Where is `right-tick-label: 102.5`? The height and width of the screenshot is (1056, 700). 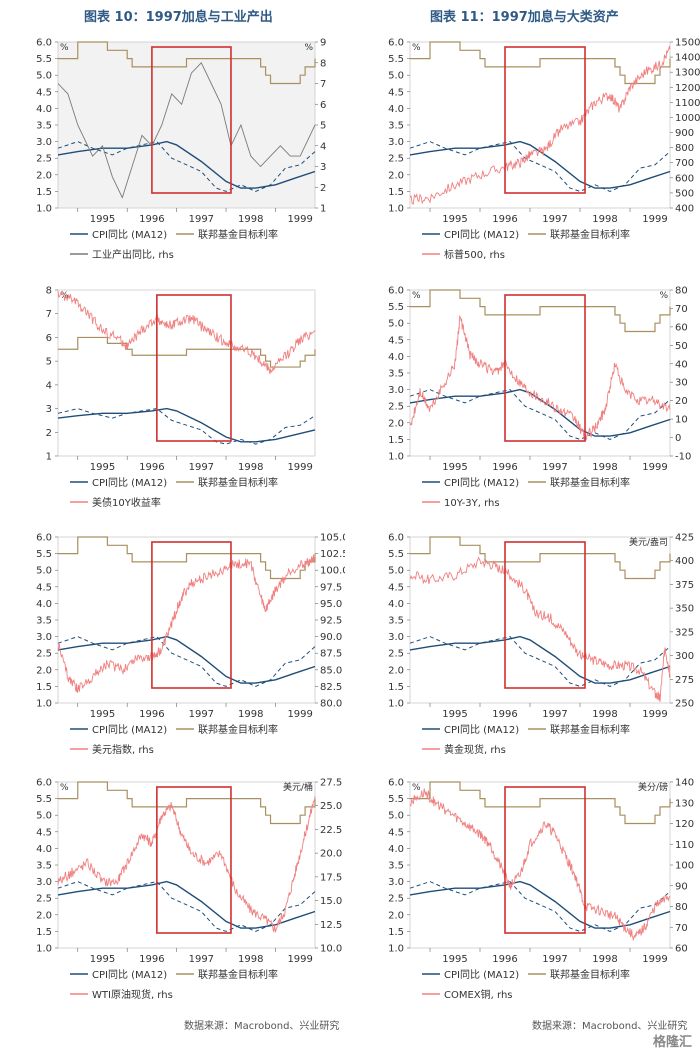
right-tick-label: 102.5 is located at coordinates (332, 554).